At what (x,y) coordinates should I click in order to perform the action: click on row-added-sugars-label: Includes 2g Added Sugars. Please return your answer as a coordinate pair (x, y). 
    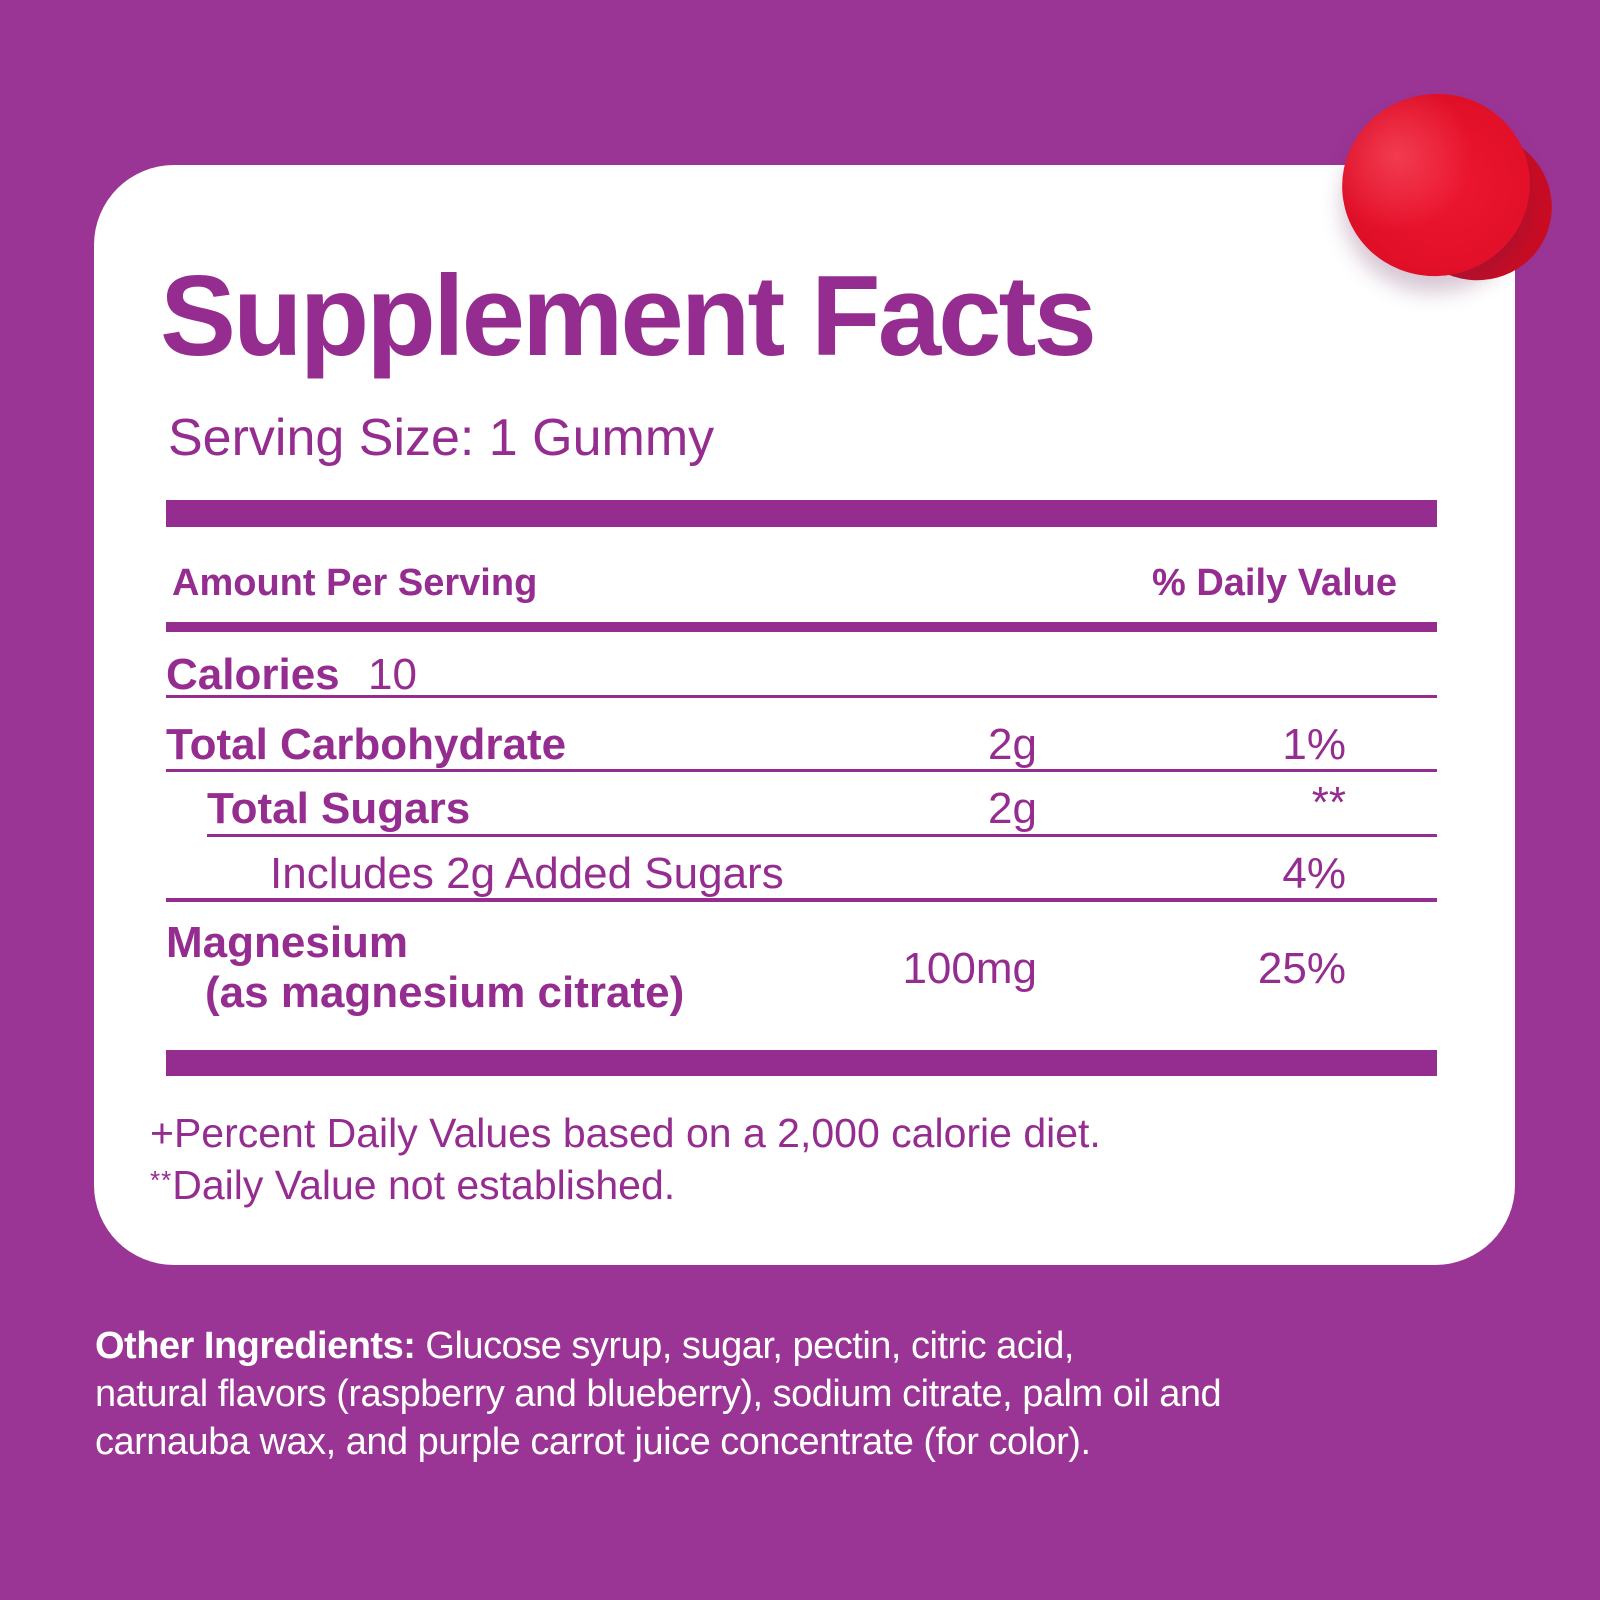
    Looking at the image, I should click on (527, 873).